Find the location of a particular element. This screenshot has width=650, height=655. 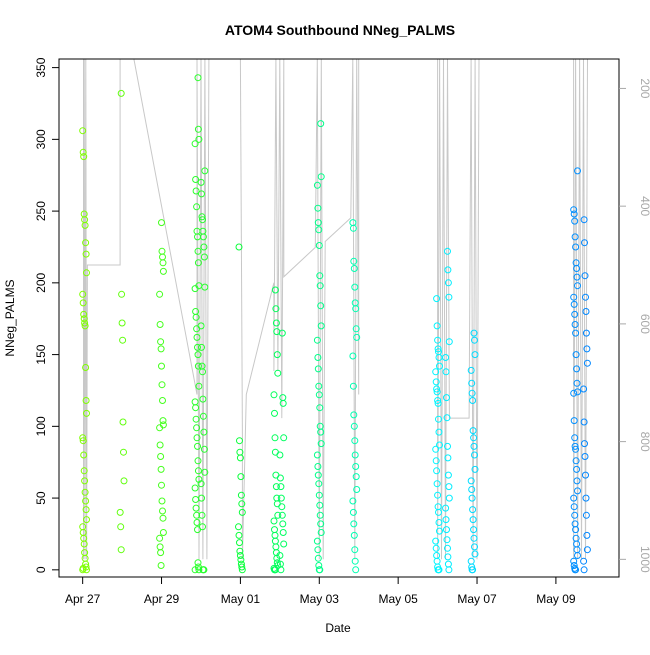

y-tick-label: 50 is located at coordinates (41, 498).